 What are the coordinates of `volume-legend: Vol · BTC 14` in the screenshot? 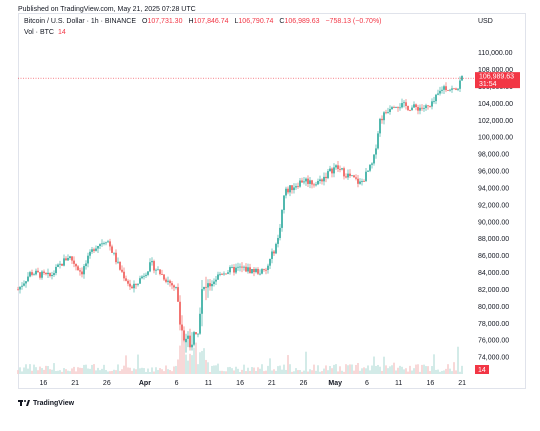 It's located at (45, 32).